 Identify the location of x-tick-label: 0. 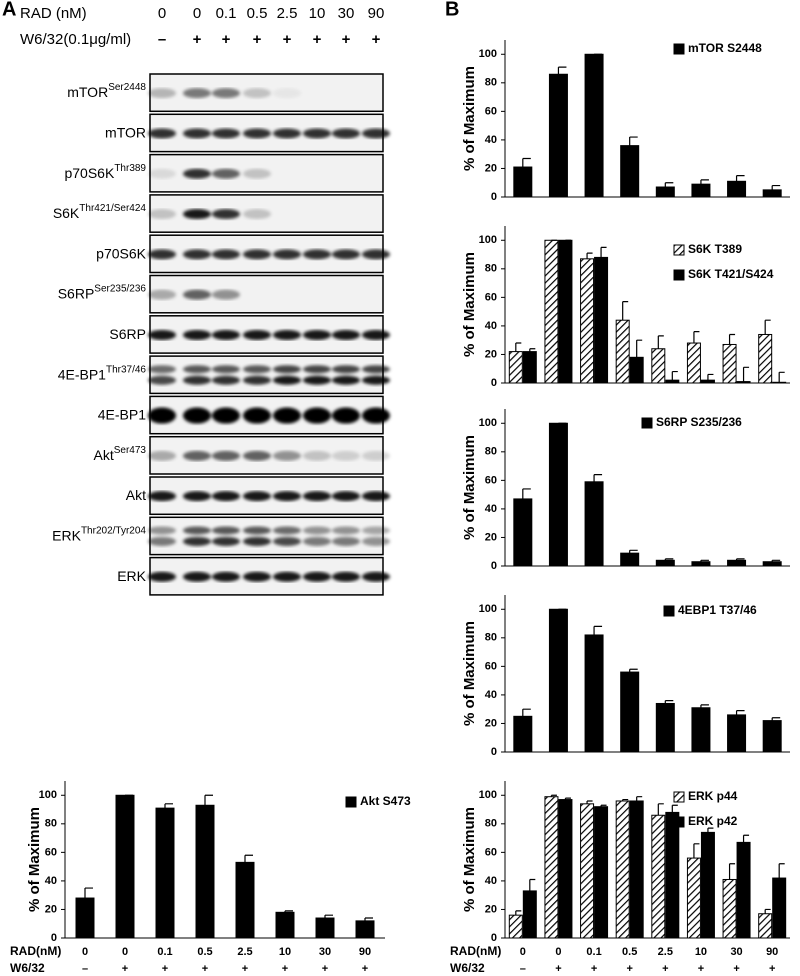
(523, 952).